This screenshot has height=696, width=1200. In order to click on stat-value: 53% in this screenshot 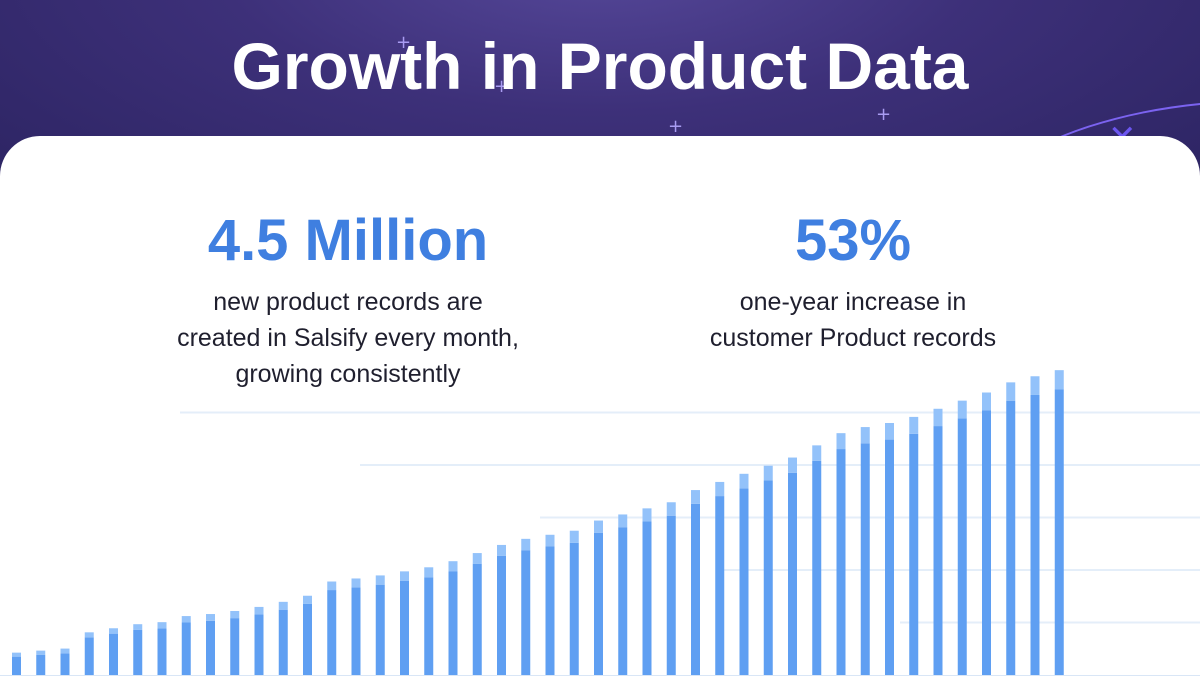, I will do `click(853, 240)`.